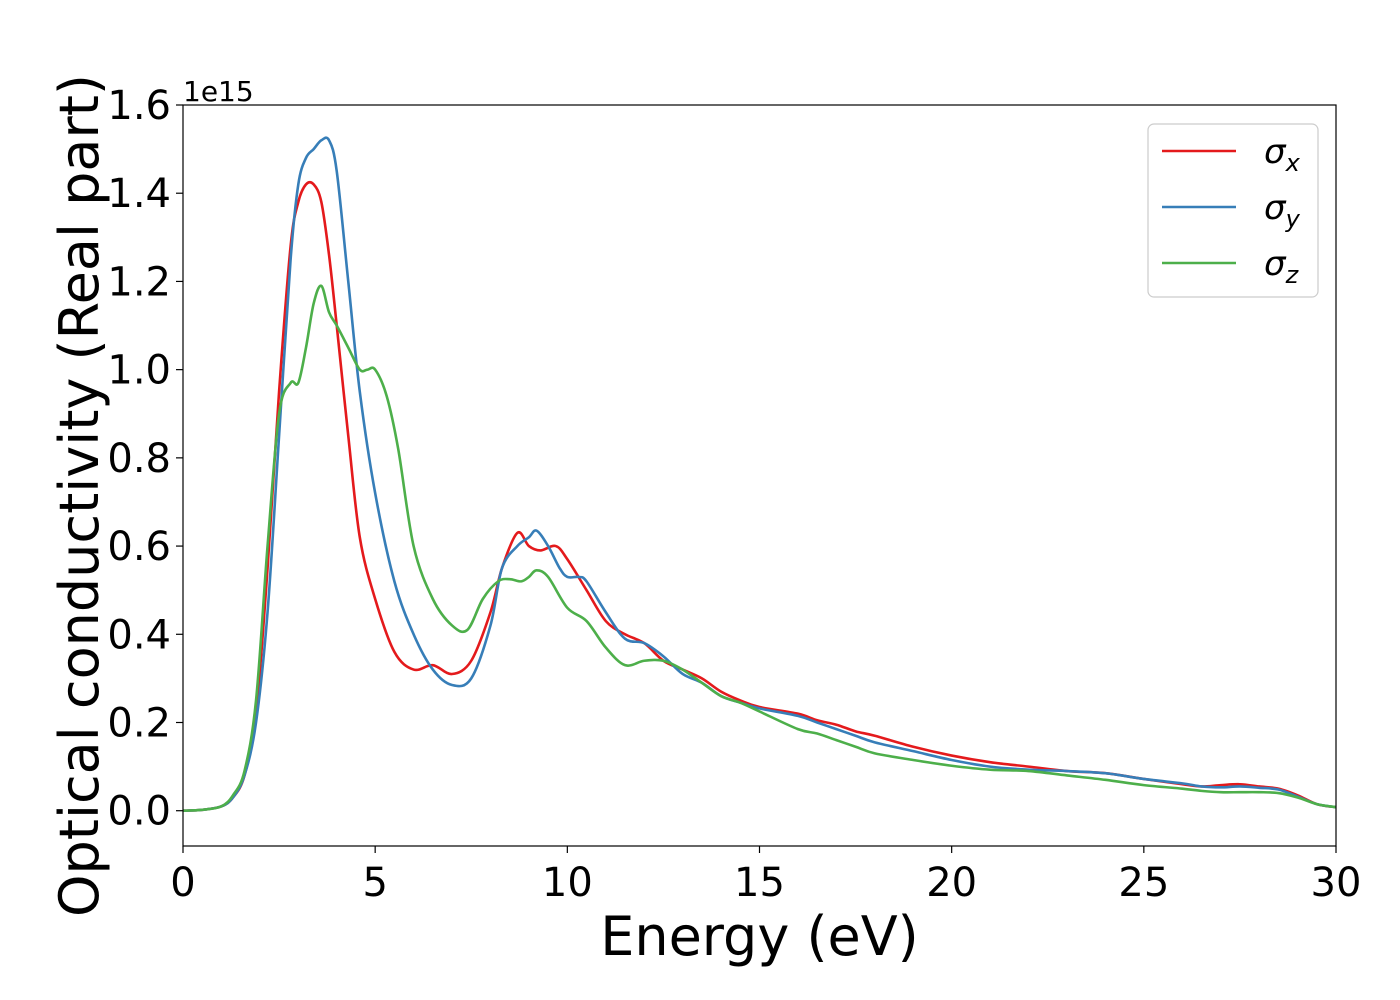 The width and height of the screenshot is (1400, 1000). I want to click on y-tick-label: 0.0, so click(139, 812).